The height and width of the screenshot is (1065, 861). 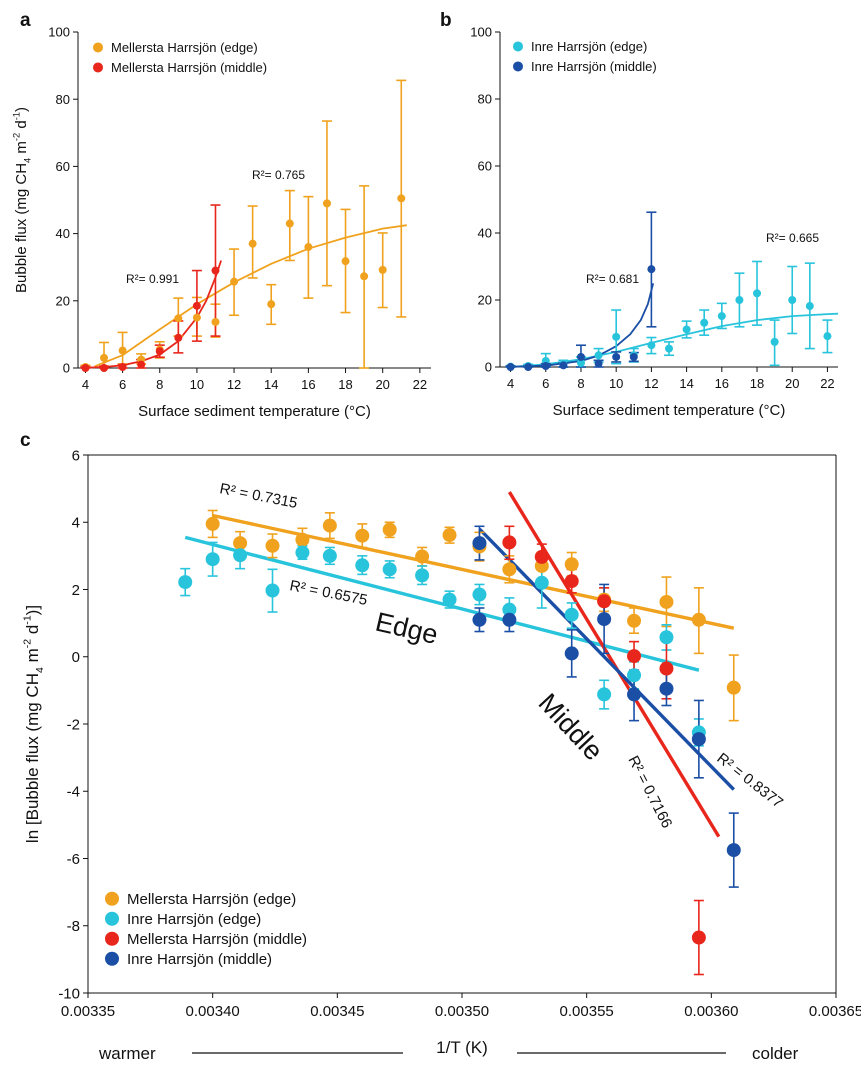 What do you see at coordinates (757, 383) in the screenshot?
I see `x-tick-label: 18` at bounding box center [757, 383].